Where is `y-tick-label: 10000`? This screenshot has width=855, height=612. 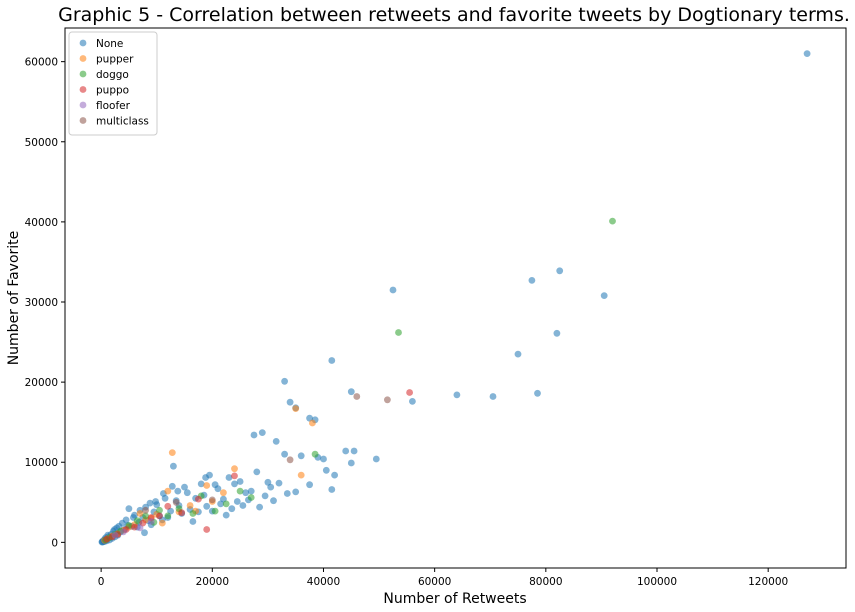 y-tick-label: 10000 is located at coordinates (41, 463).